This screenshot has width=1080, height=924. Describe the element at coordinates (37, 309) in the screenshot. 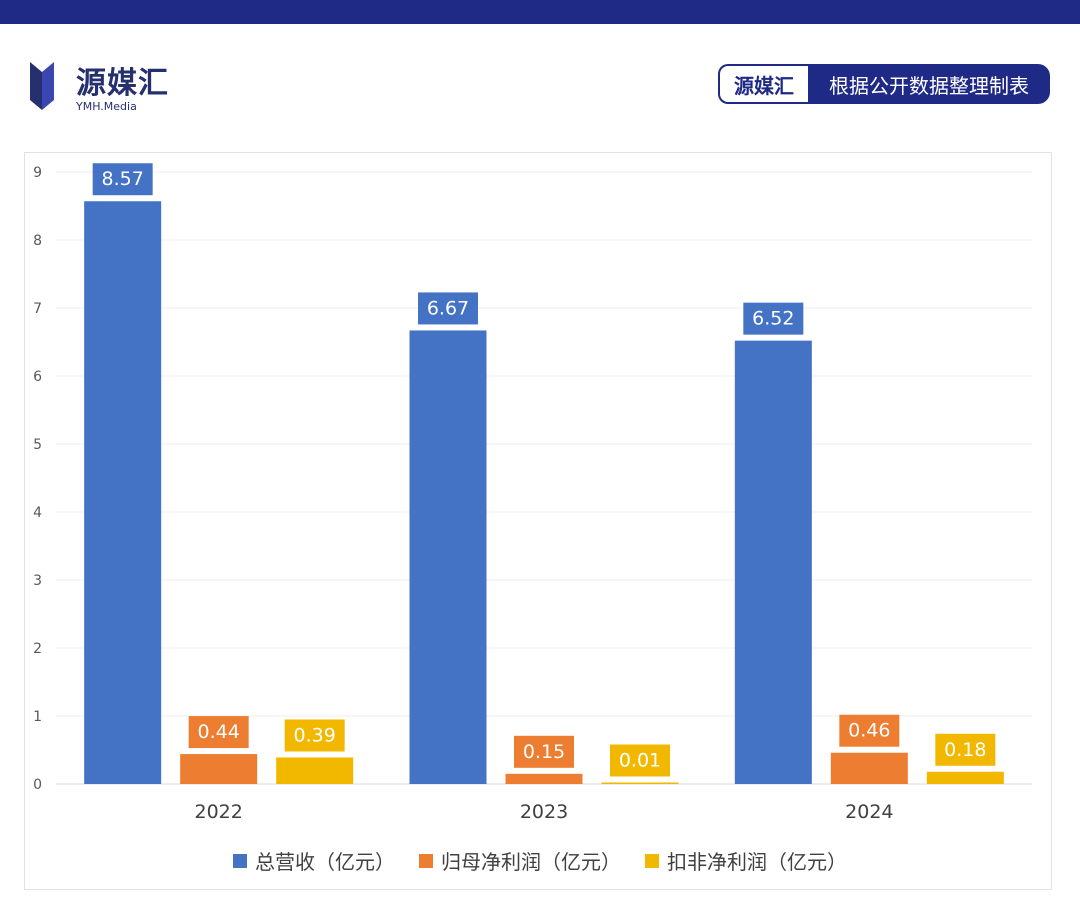

I see `y-tick-label-7: 7` at that location.